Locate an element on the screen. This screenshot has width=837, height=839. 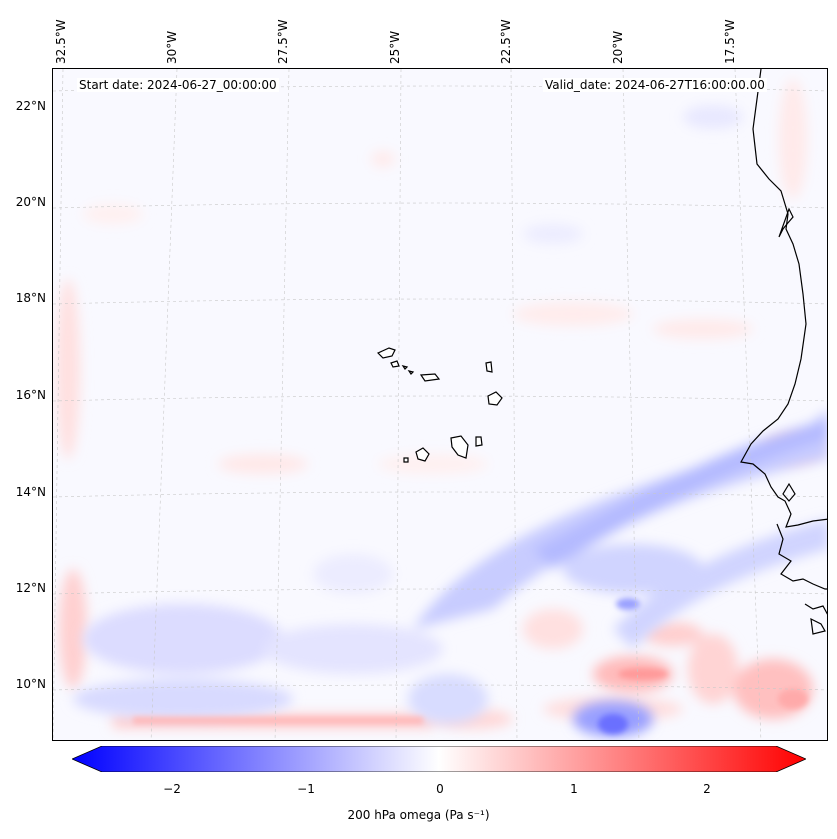
lon-label-20w: 20°W is located at coordinates (618, 47).